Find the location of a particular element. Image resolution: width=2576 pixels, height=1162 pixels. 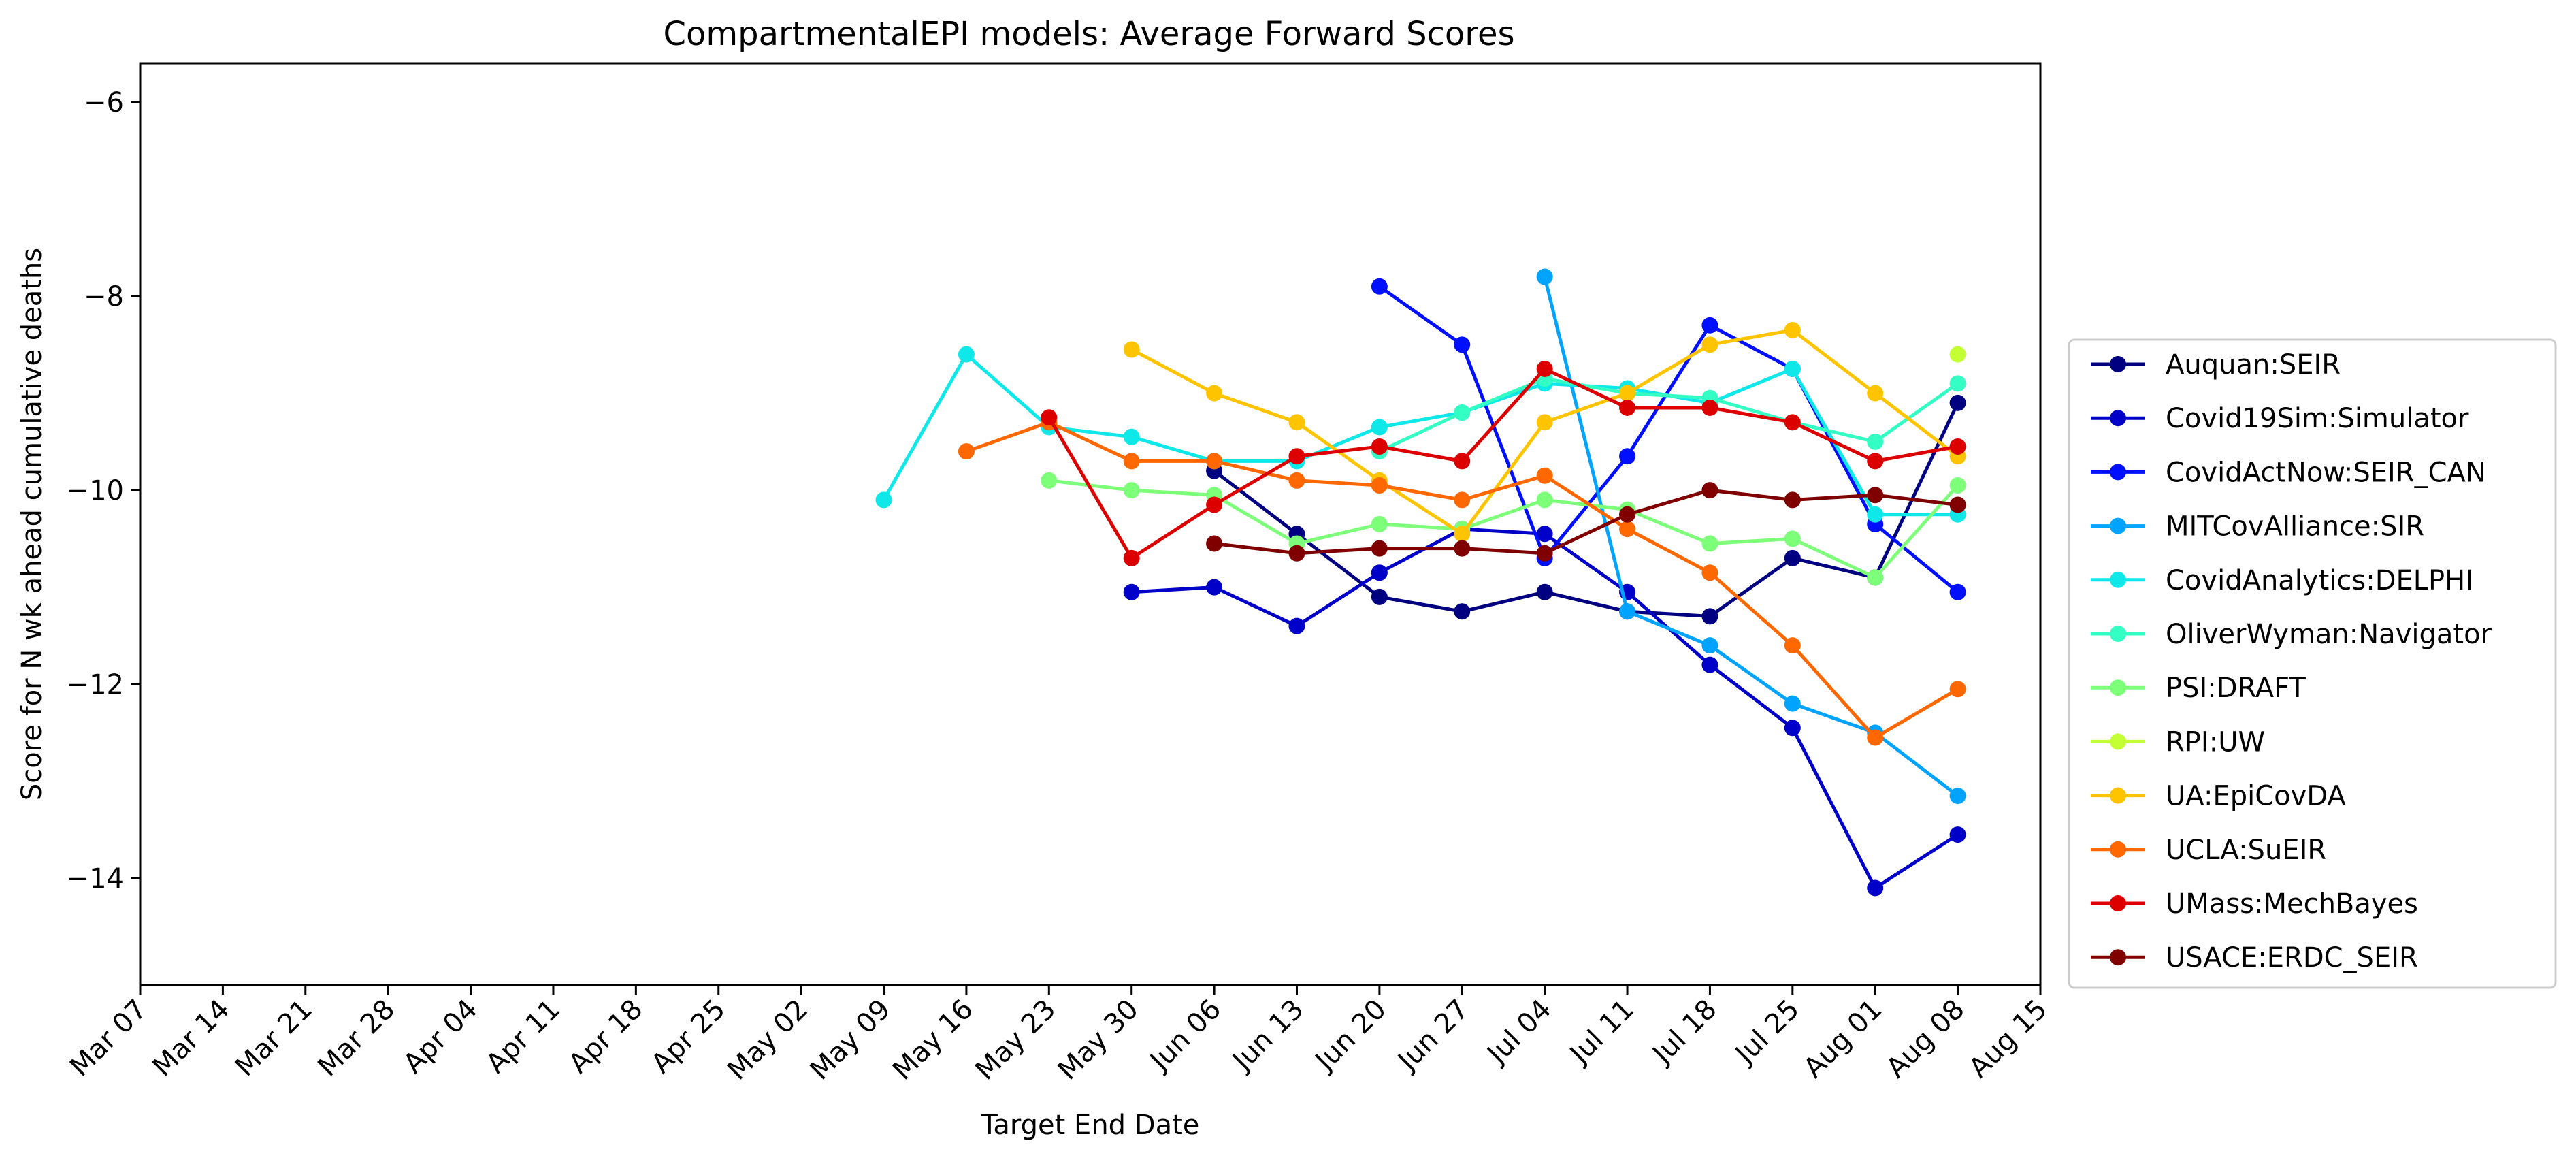

series-umass-mechbayes is located at coordinates (1503, 463).